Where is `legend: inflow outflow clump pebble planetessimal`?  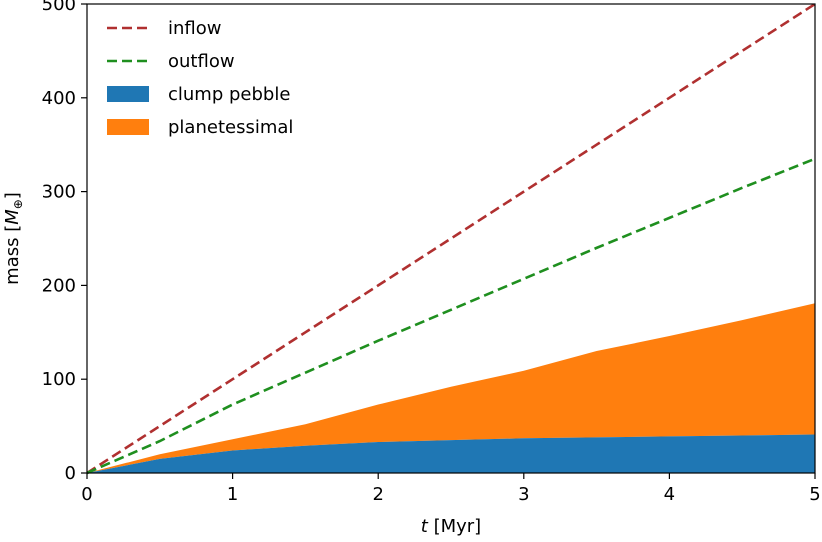 legend: inflow outflow clump pebble planetessimal is located at coordinates (200, 78).